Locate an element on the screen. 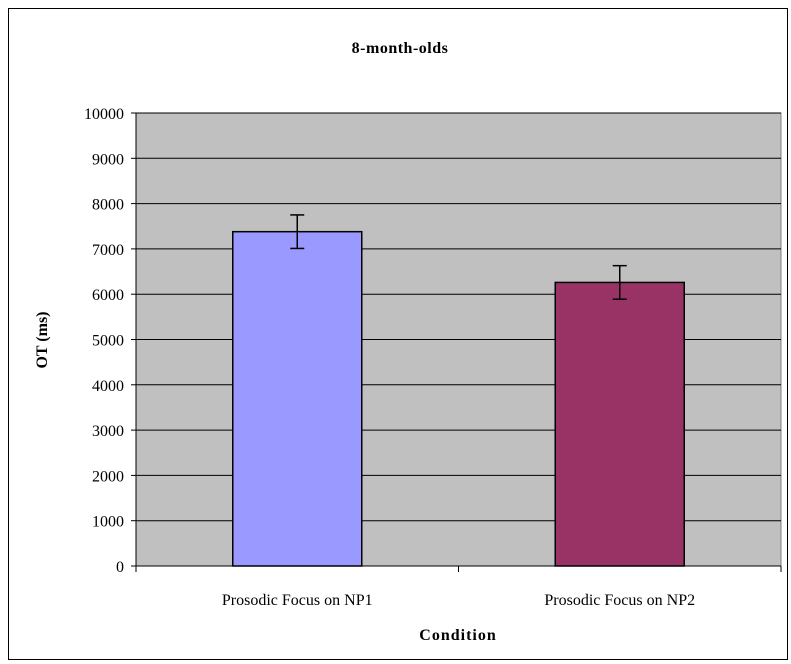 The width and height of the screenshot is (791, 664). y-tick-label: 2000 is located at coordinates (108, 476).